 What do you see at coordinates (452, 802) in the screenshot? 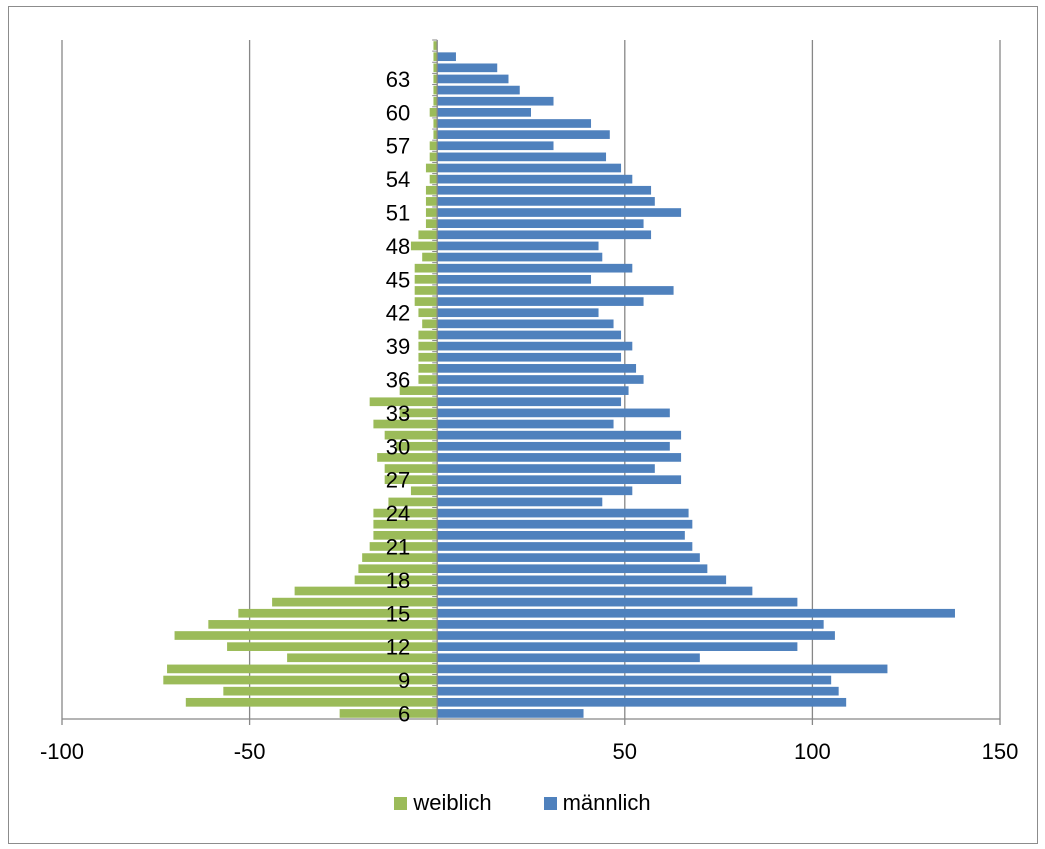
I see `legend-label-weiblich: weiblich` at bounding box center [452, 802].